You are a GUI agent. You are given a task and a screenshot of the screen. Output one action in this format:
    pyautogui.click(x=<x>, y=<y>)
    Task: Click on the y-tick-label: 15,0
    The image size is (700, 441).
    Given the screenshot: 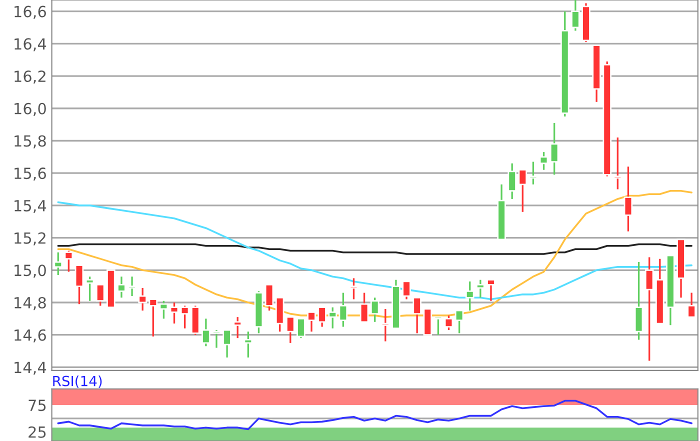 What is the action you would take?
    pyautogui.click(x=30, y=271)
    